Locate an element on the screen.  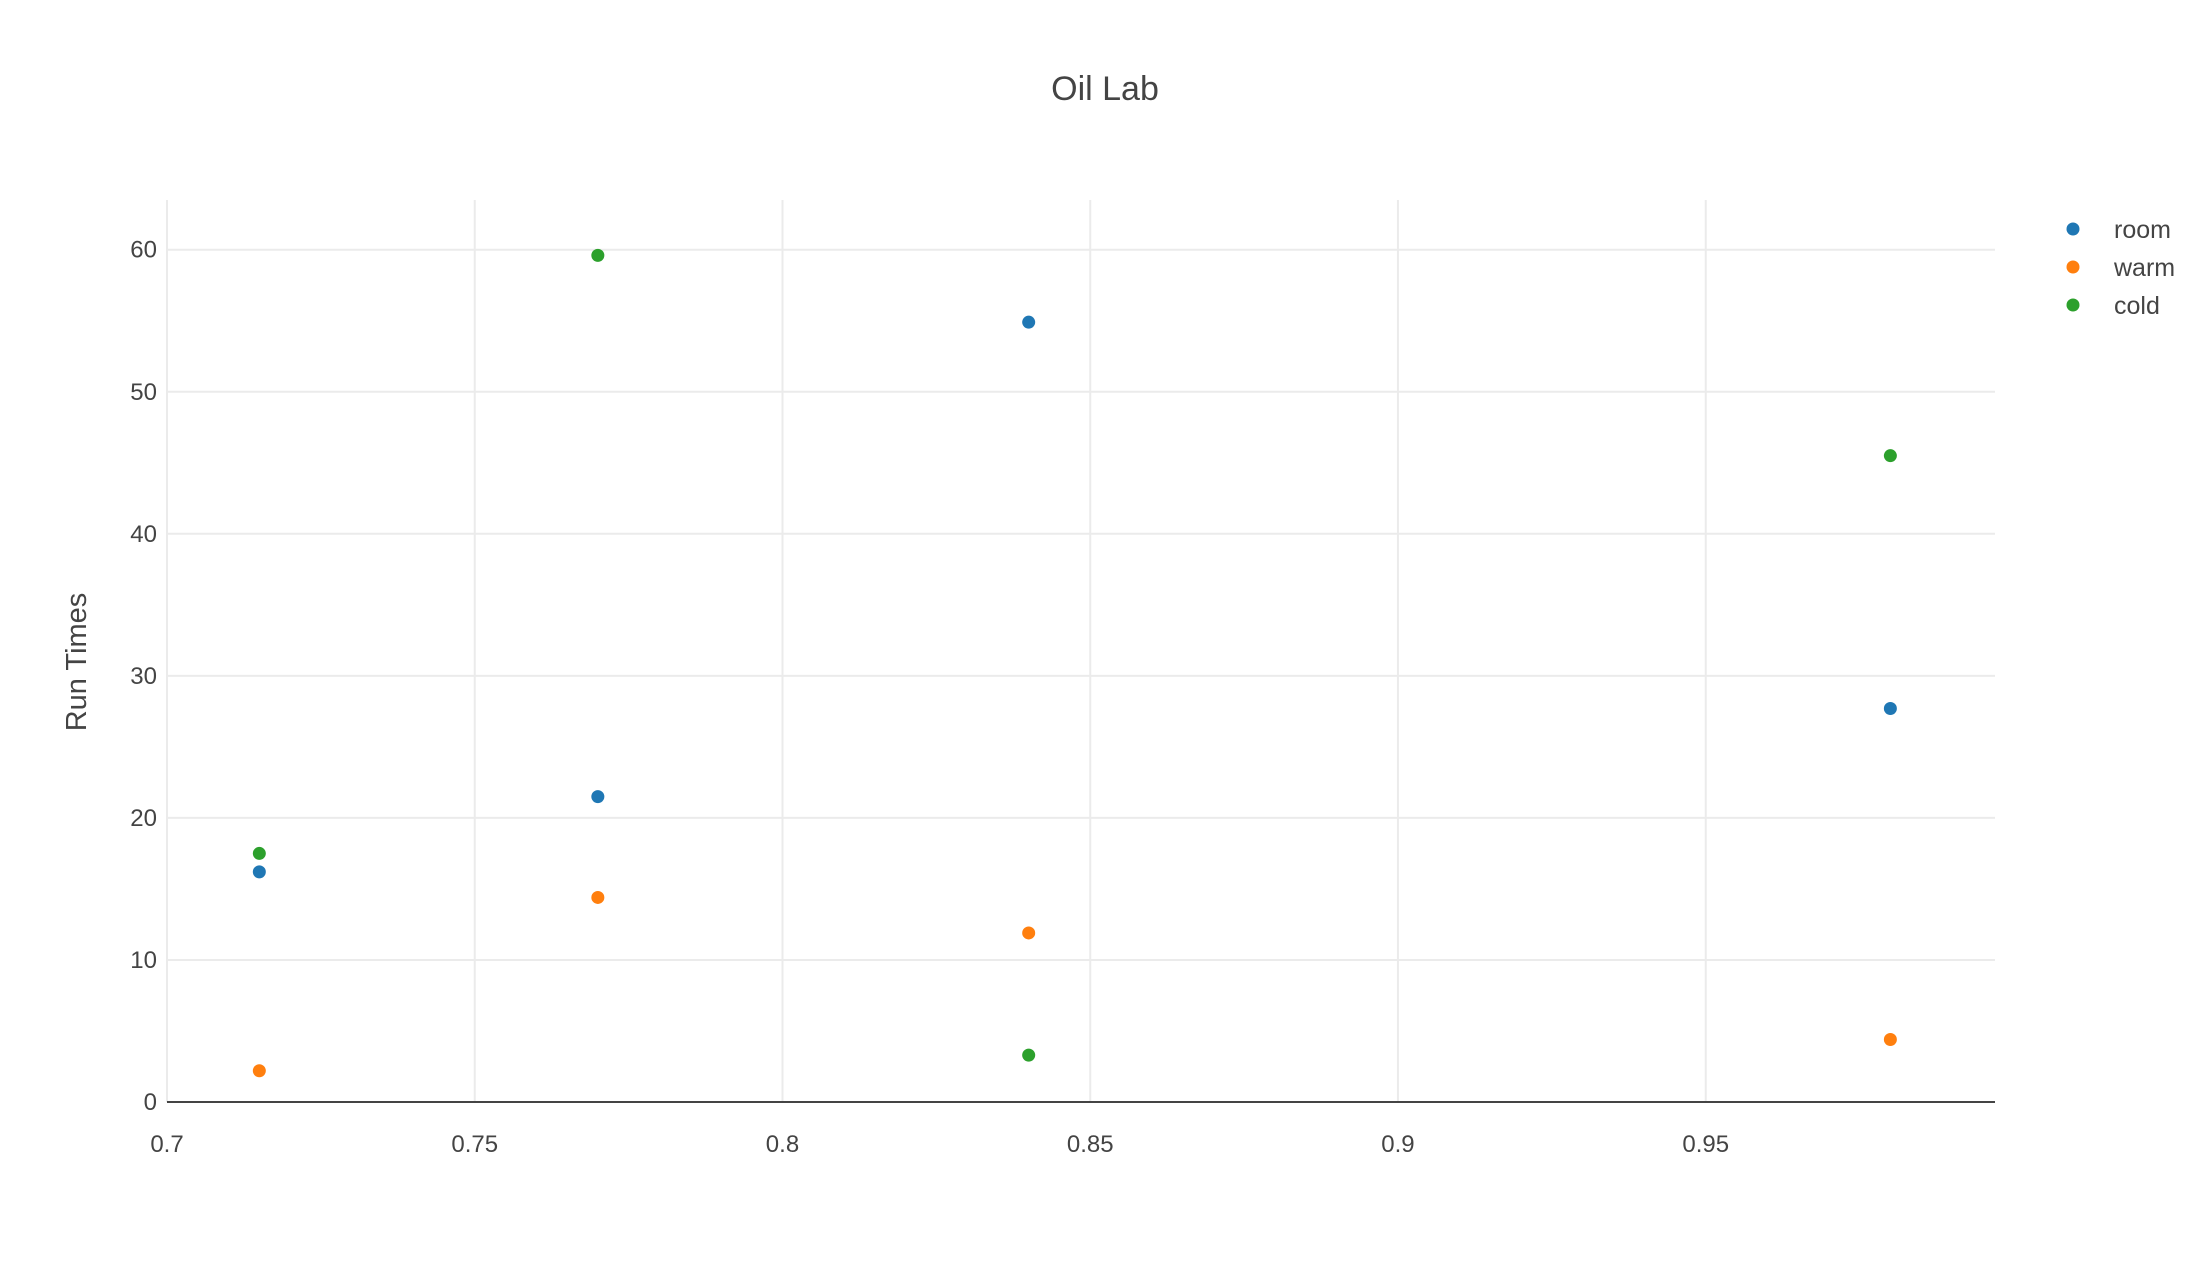
legend-label: room is located at coordinates (2142, 230).